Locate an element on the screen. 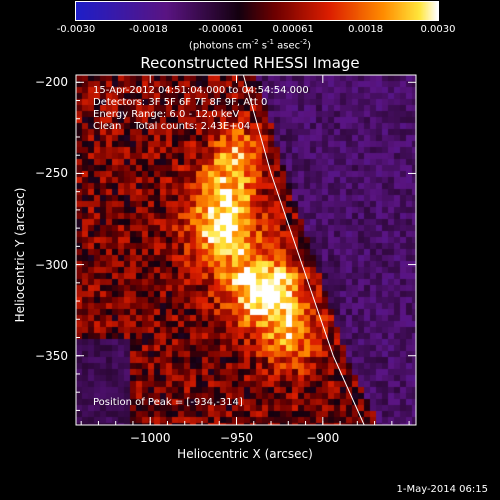  footer-timestamp: 1-May-2014 06:15 is located at coordinates (442, 489).